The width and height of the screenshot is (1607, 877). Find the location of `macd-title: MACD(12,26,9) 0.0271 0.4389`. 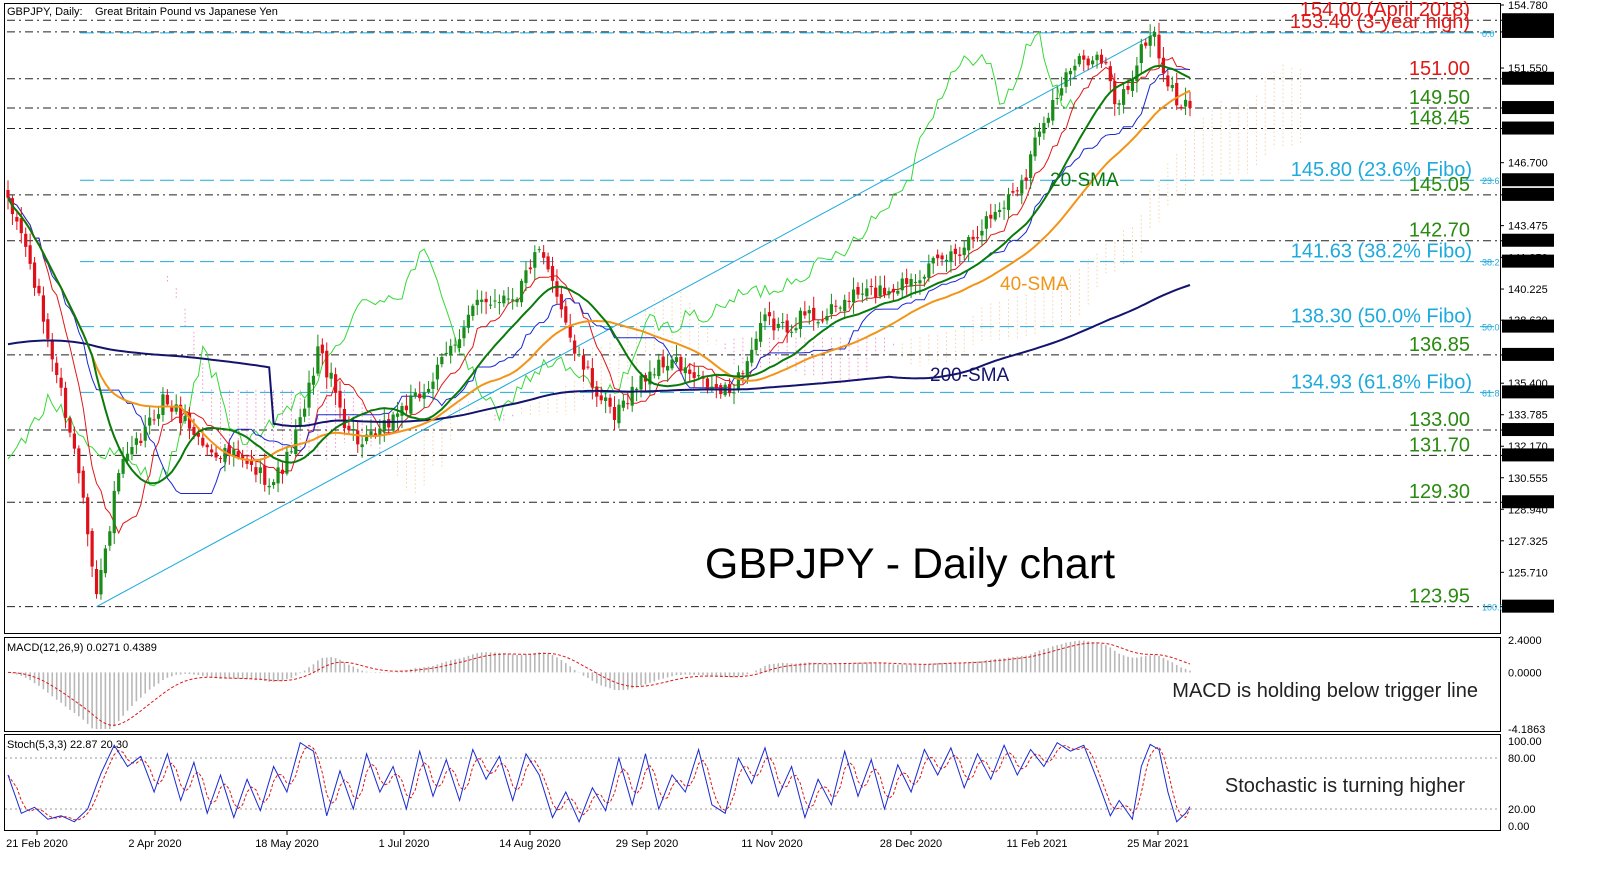

macd-title: MACD(12,26,9) 0.0271 0.4389 is located at coordinates (82, 648).